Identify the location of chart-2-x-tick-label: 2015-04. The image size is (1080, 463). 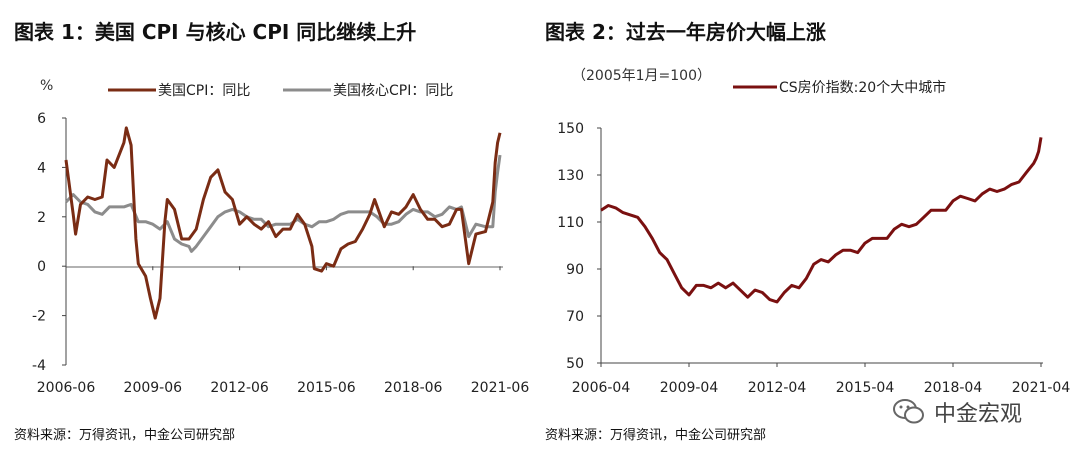
(865, 388).